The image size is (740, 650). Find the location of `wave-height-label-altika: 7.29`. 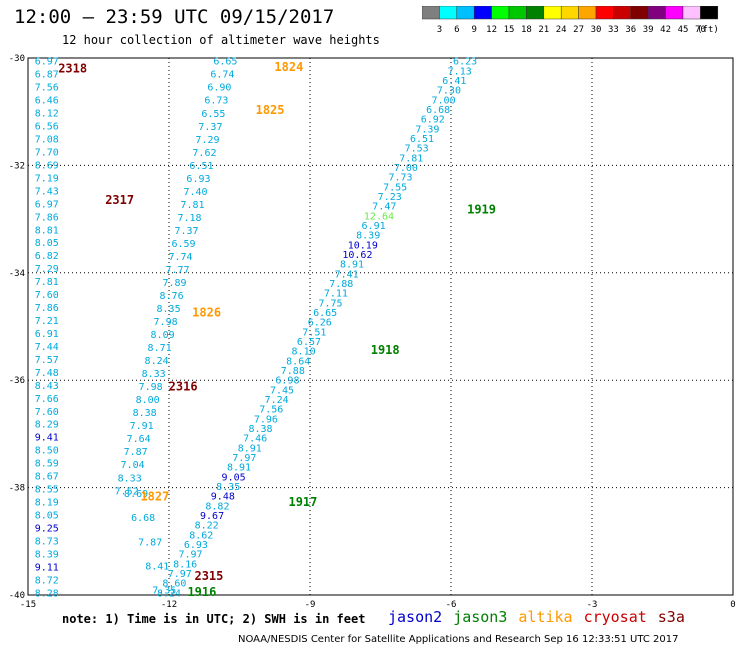

wave-height-label-altika: 7.29 is located at coordinates (207, 140).